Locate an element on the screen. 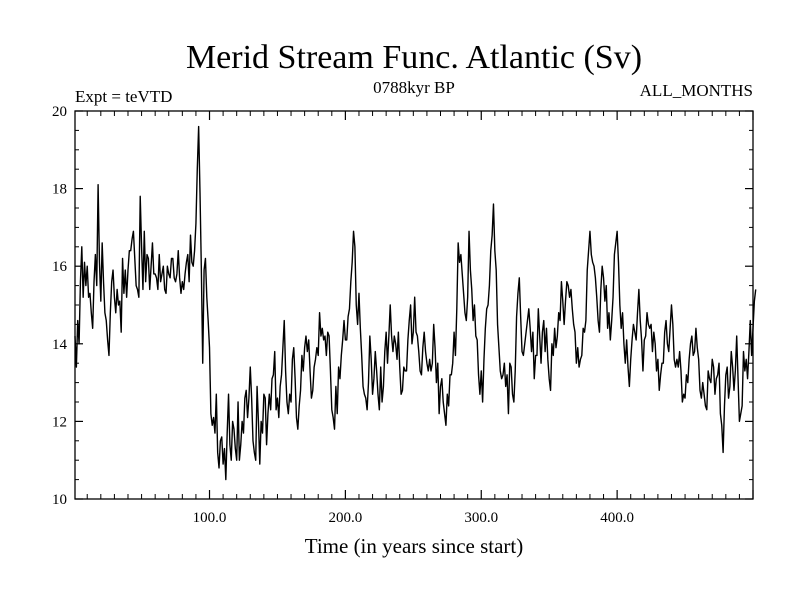 This screenshot has height=600, width=800. chart-title: Merid Stream Func. Atlantic (Sv) is located at coordinates (414, 57).